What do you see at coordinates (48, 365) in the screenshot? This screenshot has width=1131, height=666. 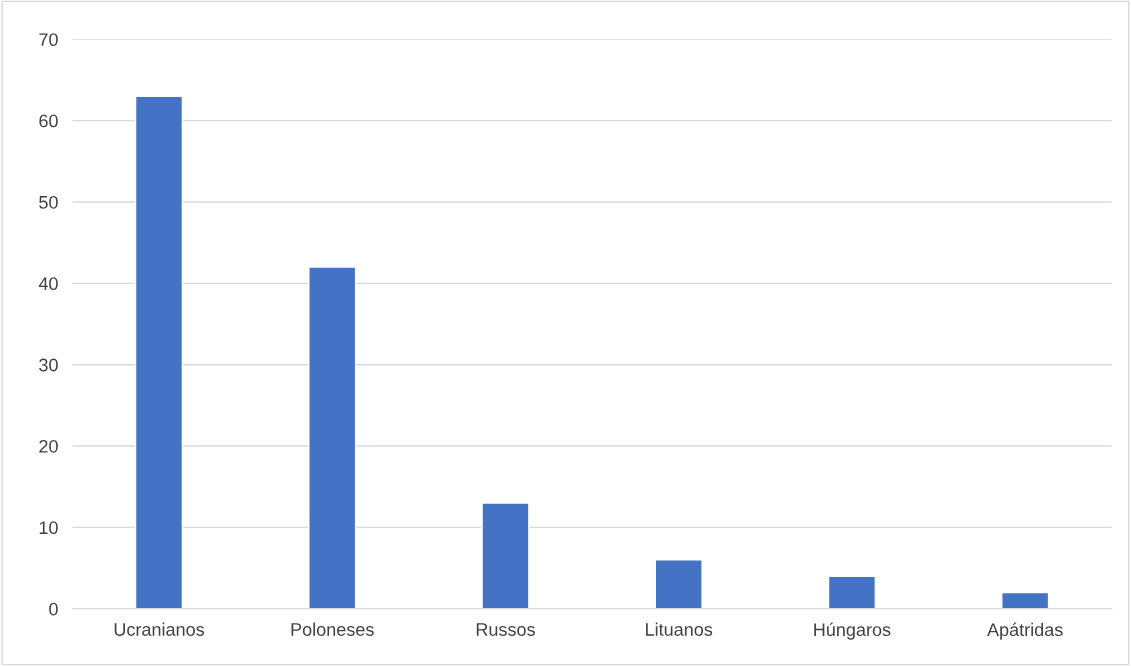 I see `y-tick-label: 30` at bounding box center [48, 365].